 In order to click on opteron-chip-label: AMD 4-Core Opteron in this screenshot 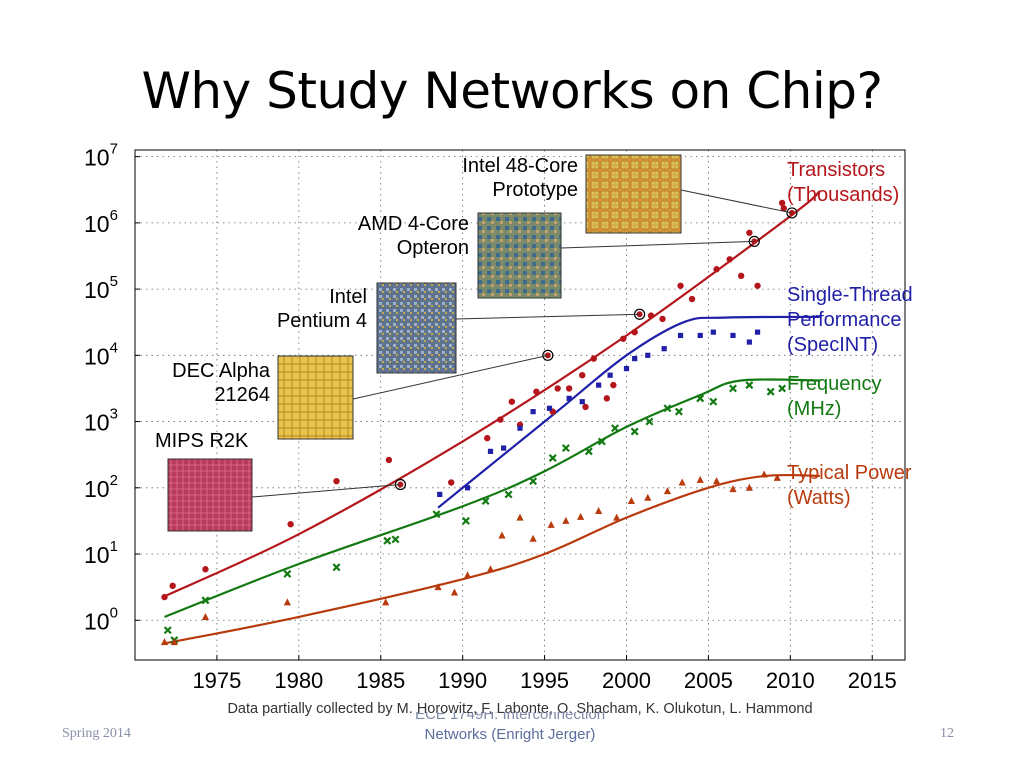, I will do `click(413, 236)`.